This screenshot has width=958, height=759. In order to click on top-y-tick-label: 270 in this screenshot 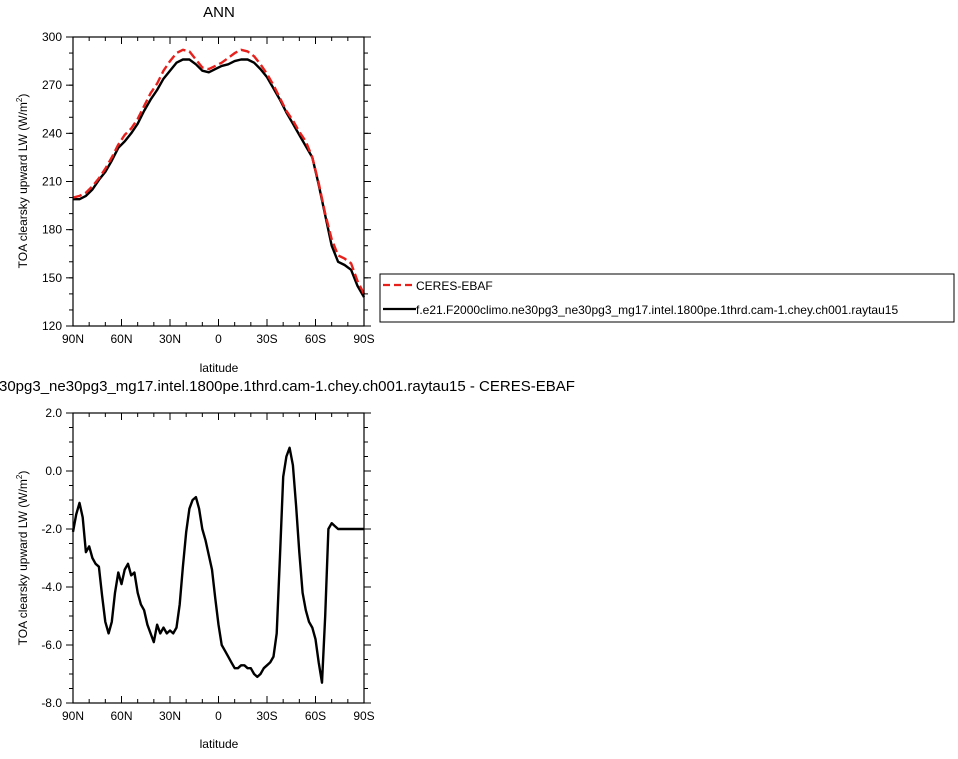, I will do `click(52, 85)`.